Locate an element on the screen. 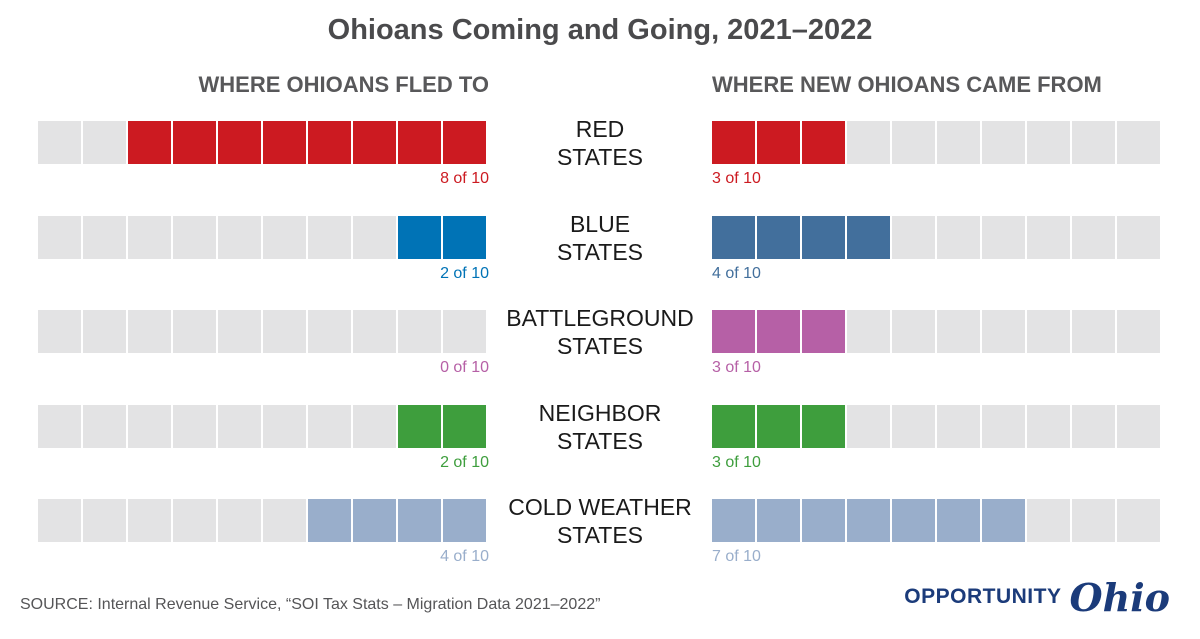 This screenshot has width=1200, height=639. left-panel-title: WHERE OHIOANS FLED TO is located at coordinates (344, 84).